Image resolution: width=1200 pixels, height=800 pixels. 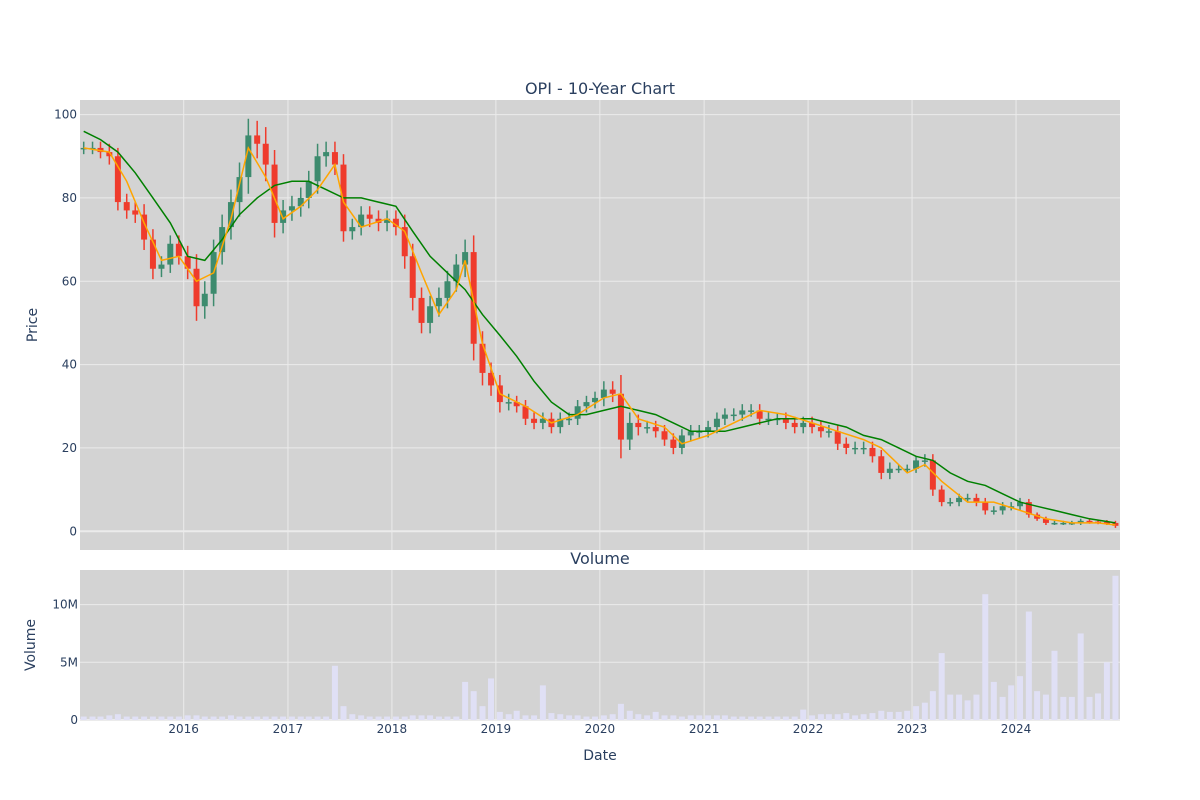 What do you see at coordinates (69, 365) in the screenshot?
I see `price-y-tick-label: 40` at bounding box center [69, 365].